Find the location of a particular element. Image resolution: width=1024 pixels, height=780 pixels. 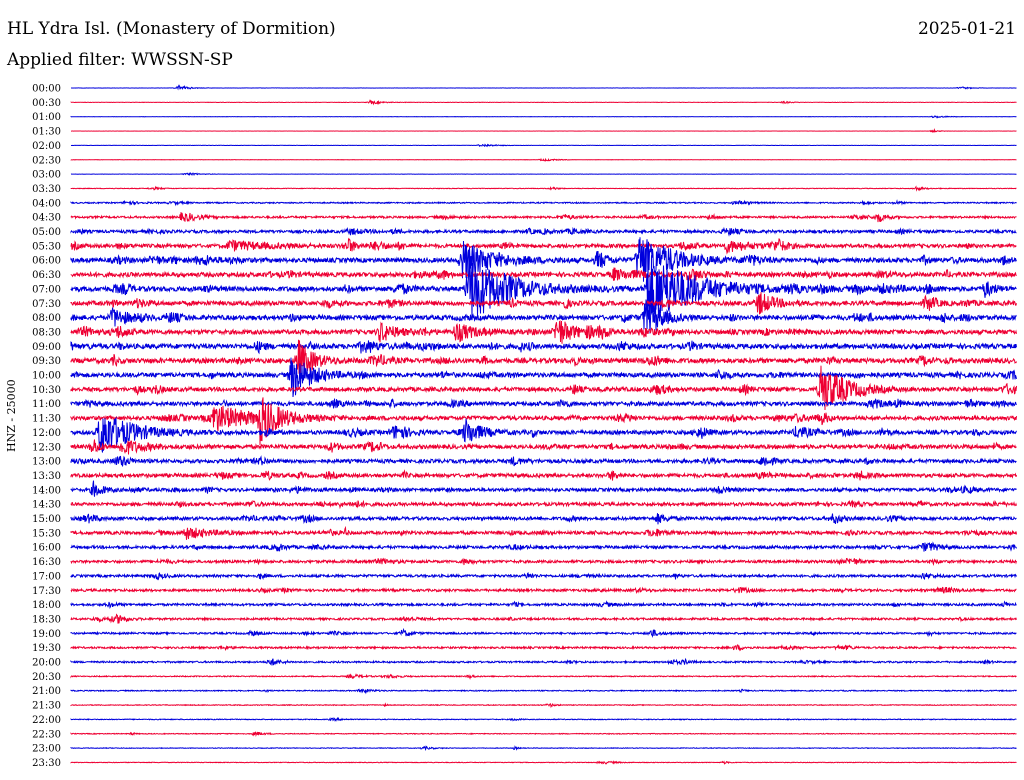

tick-label: 13:00 is located at coordinates (46, 462).